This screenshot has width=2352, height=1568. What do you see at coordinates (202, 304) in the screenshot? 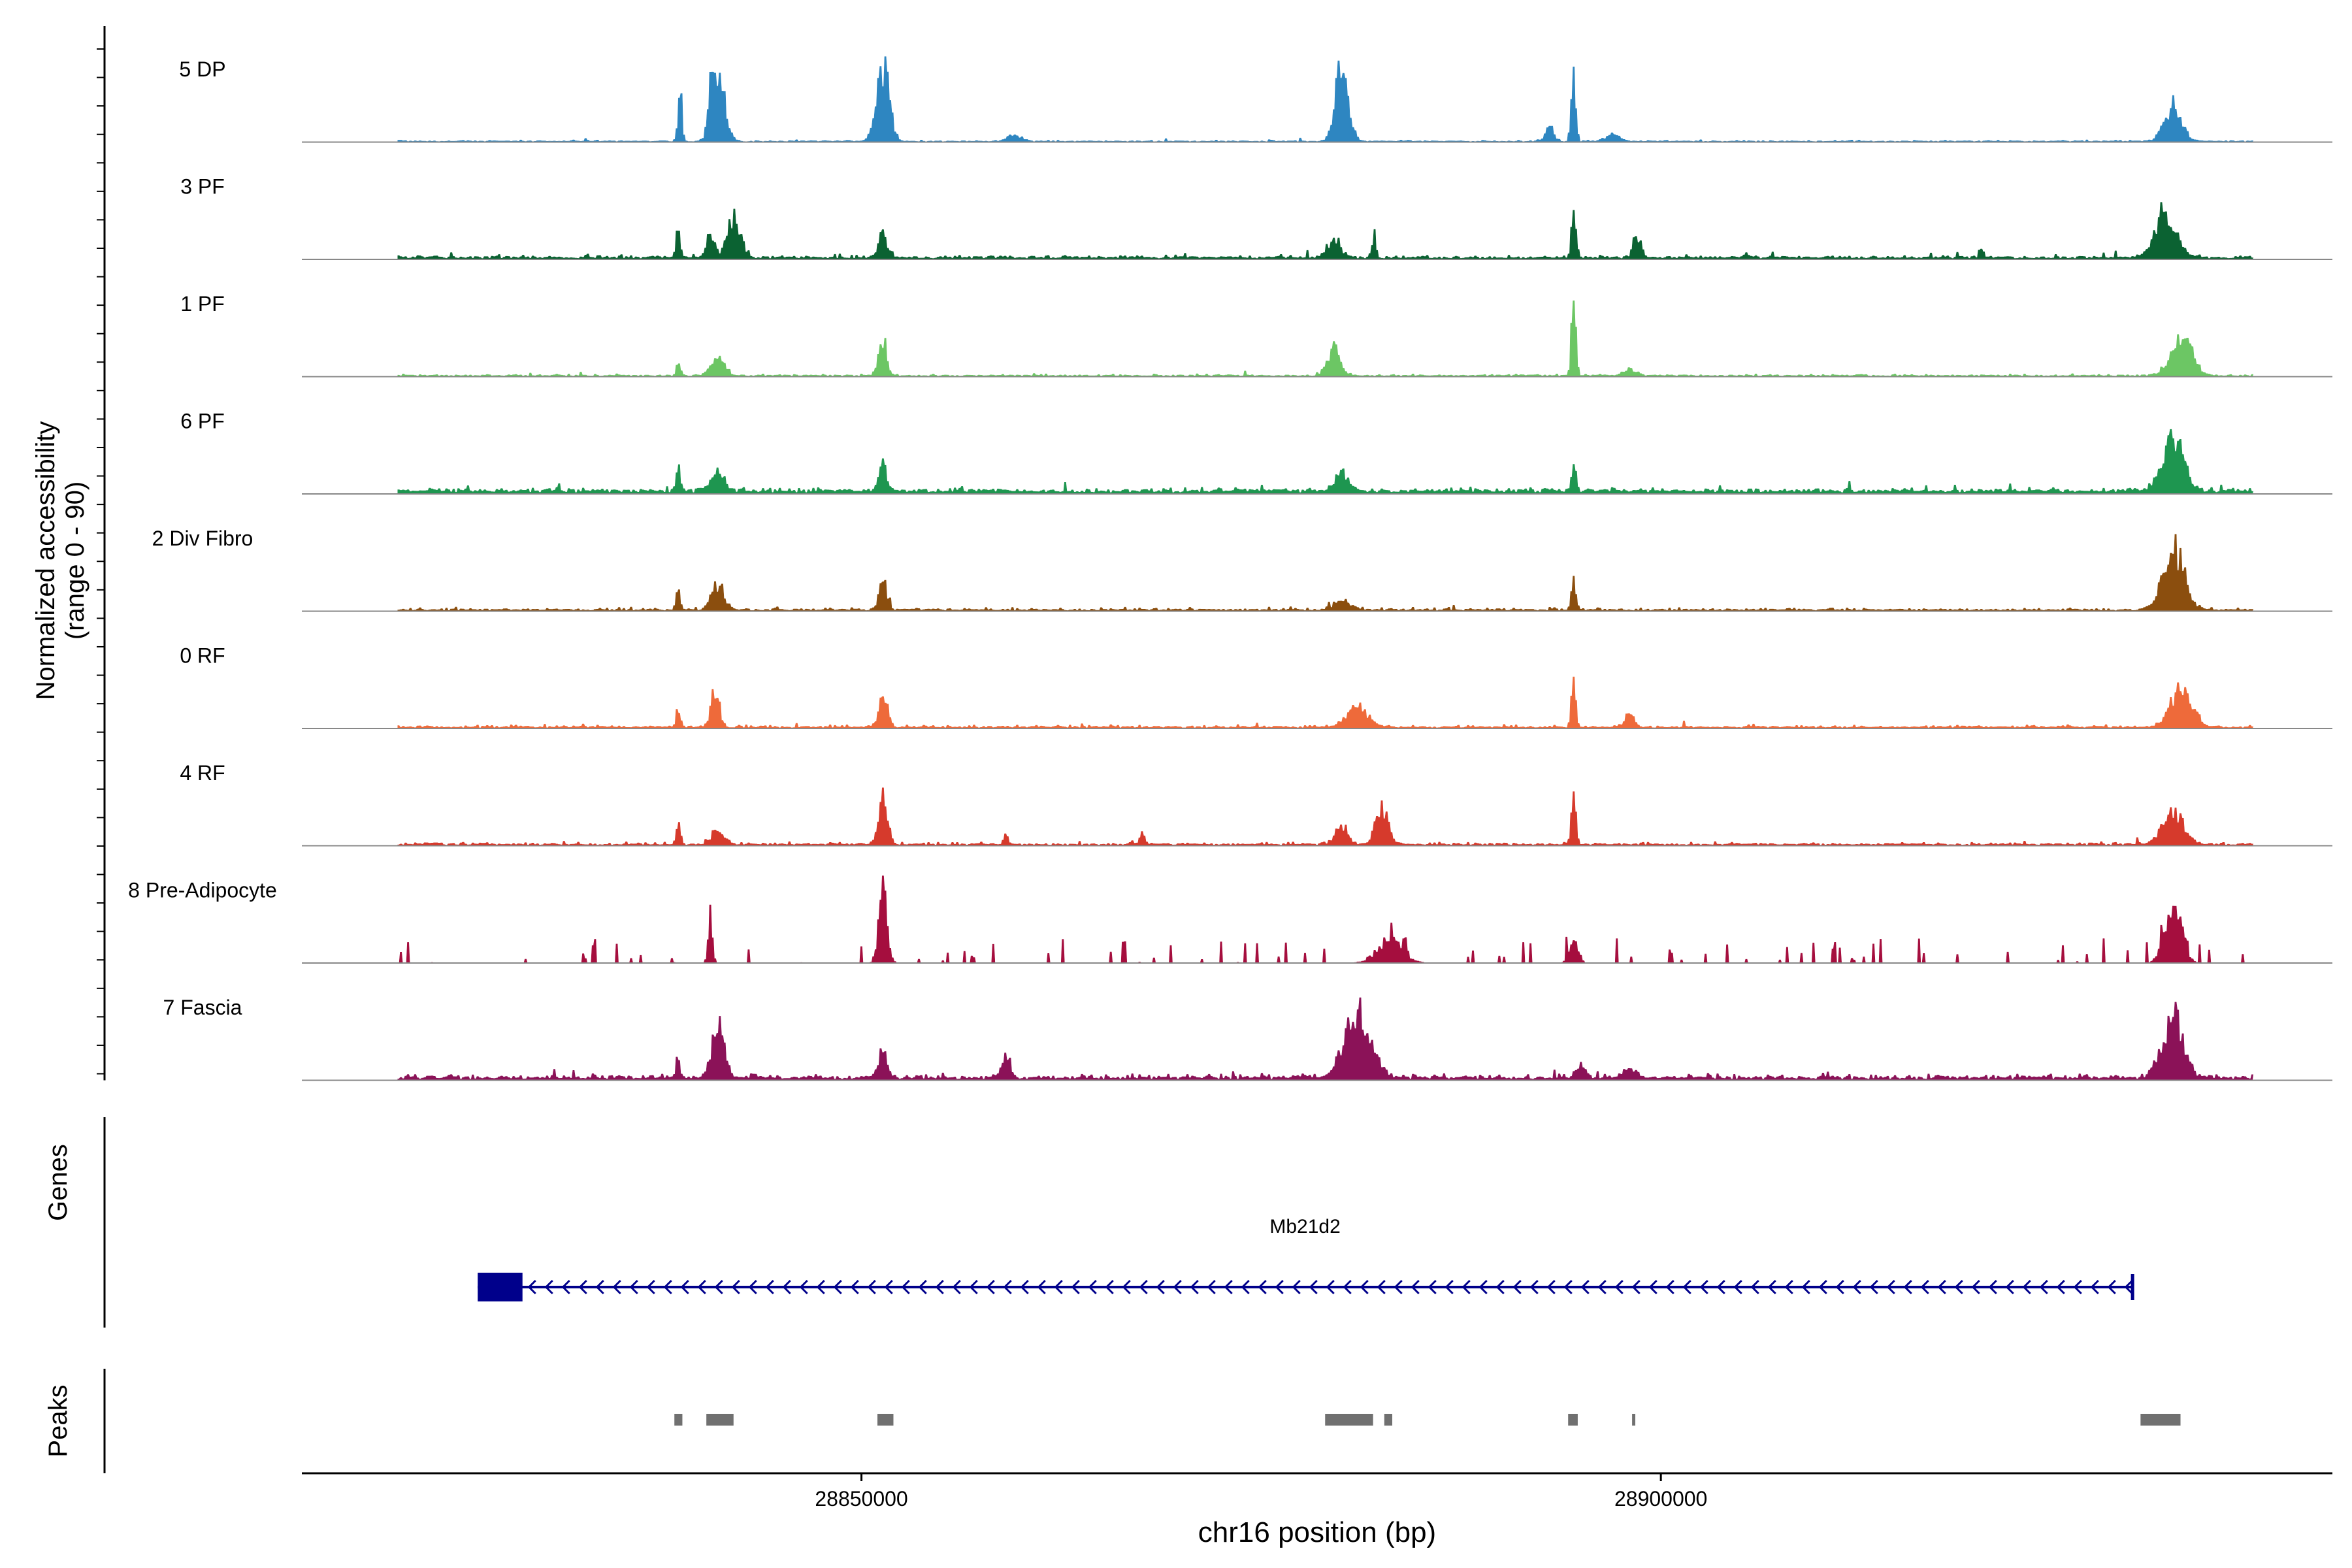
I see `track-label: 1 PF` at bounding box center [202, 304].